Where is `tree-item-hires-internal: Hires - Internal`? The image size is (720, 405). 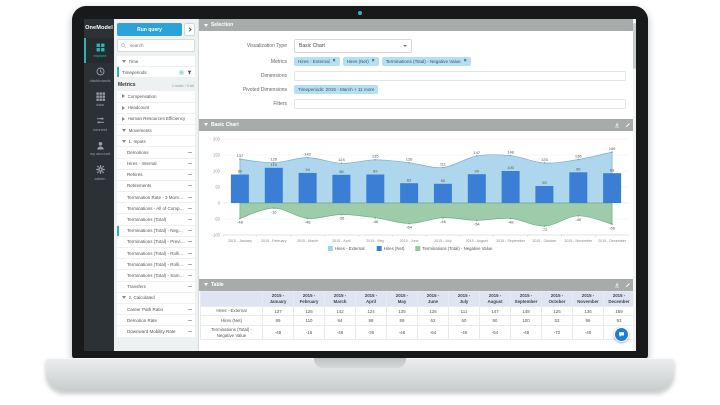
tree-item-hires-internal: Hires - Internal is located at coordinates (156, 163).